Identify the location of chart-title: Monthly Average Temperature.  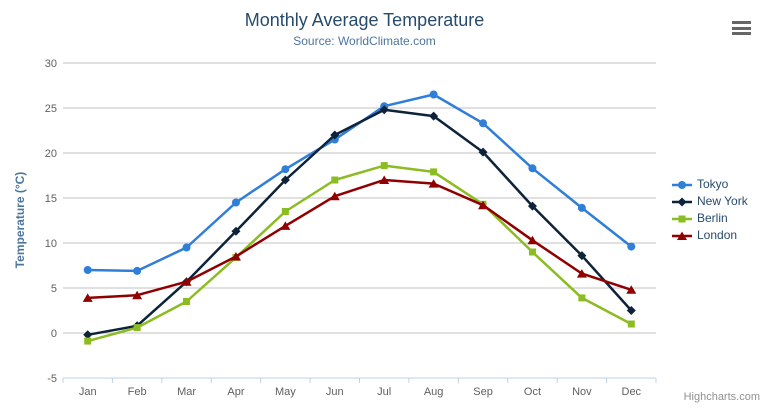
(364, 20).